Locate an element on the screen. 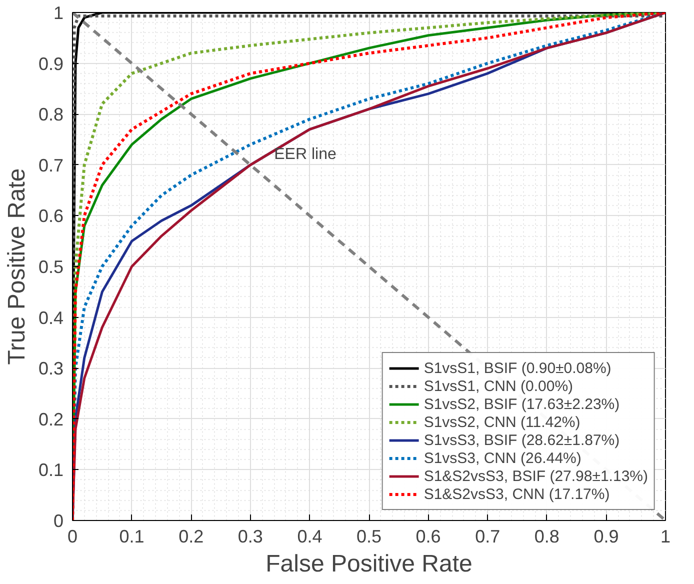 This screenshot has height=584, width=694. x-tick-label: 0.5 is located at coordinates (369, 536).